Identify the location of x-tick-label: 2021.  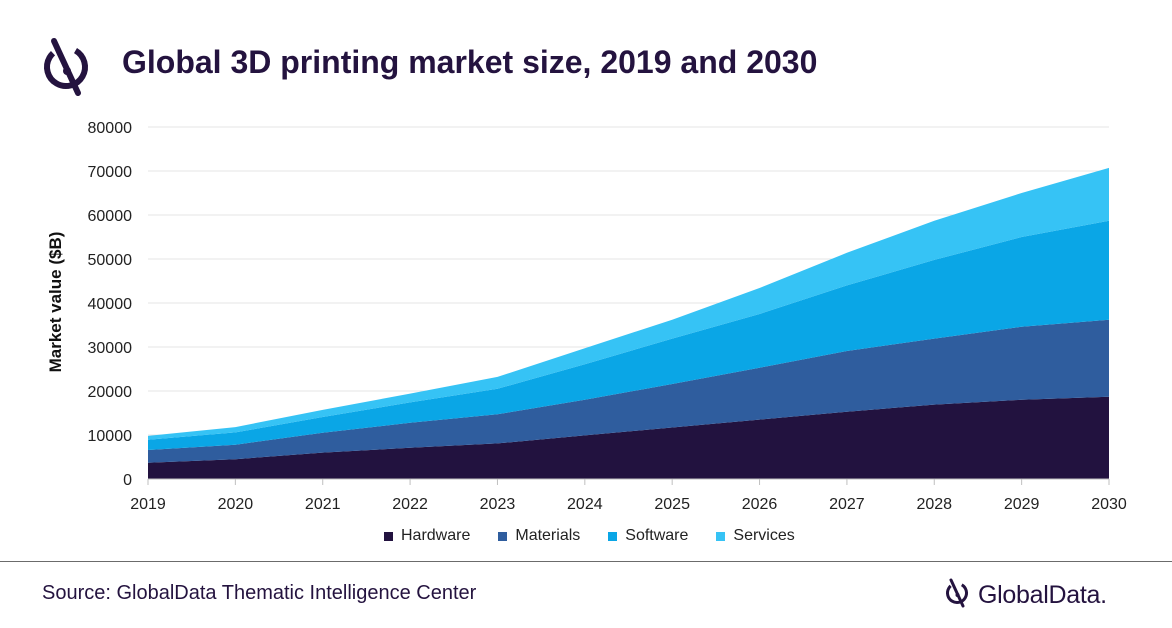
(323, 504).